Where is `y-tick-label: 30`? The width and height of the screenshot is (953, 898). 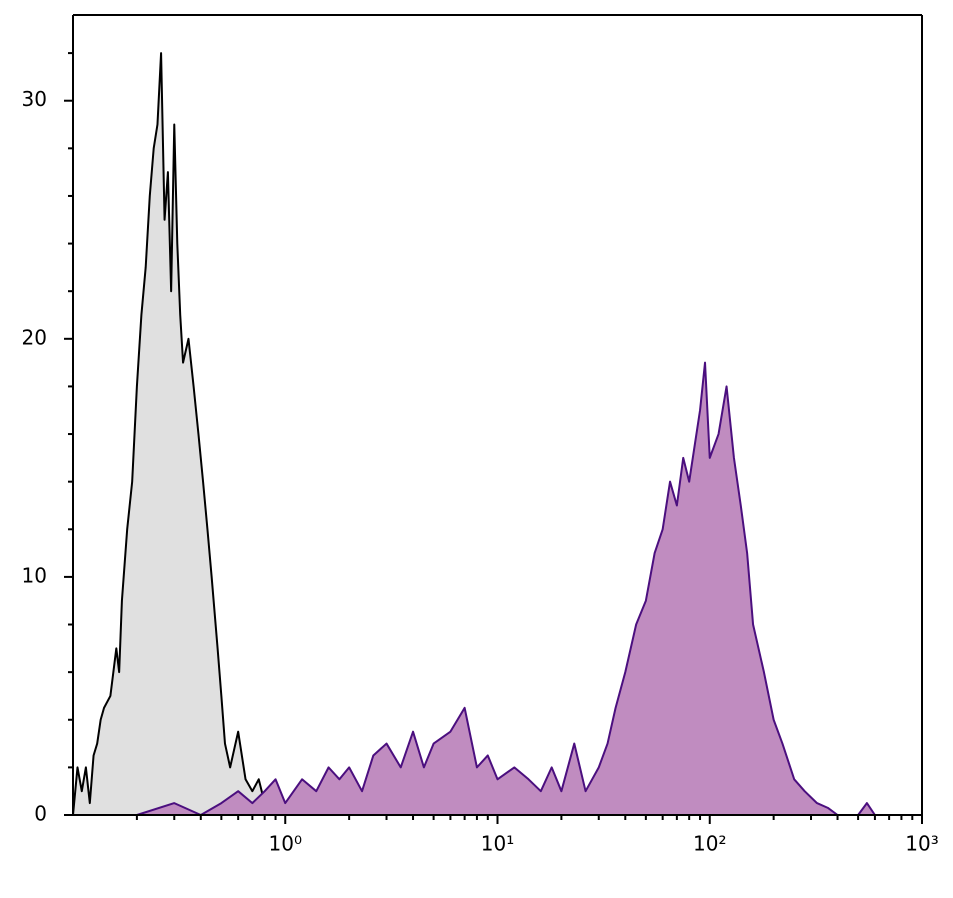 y-tick-label: 30 is located at coordinates (34, 99).